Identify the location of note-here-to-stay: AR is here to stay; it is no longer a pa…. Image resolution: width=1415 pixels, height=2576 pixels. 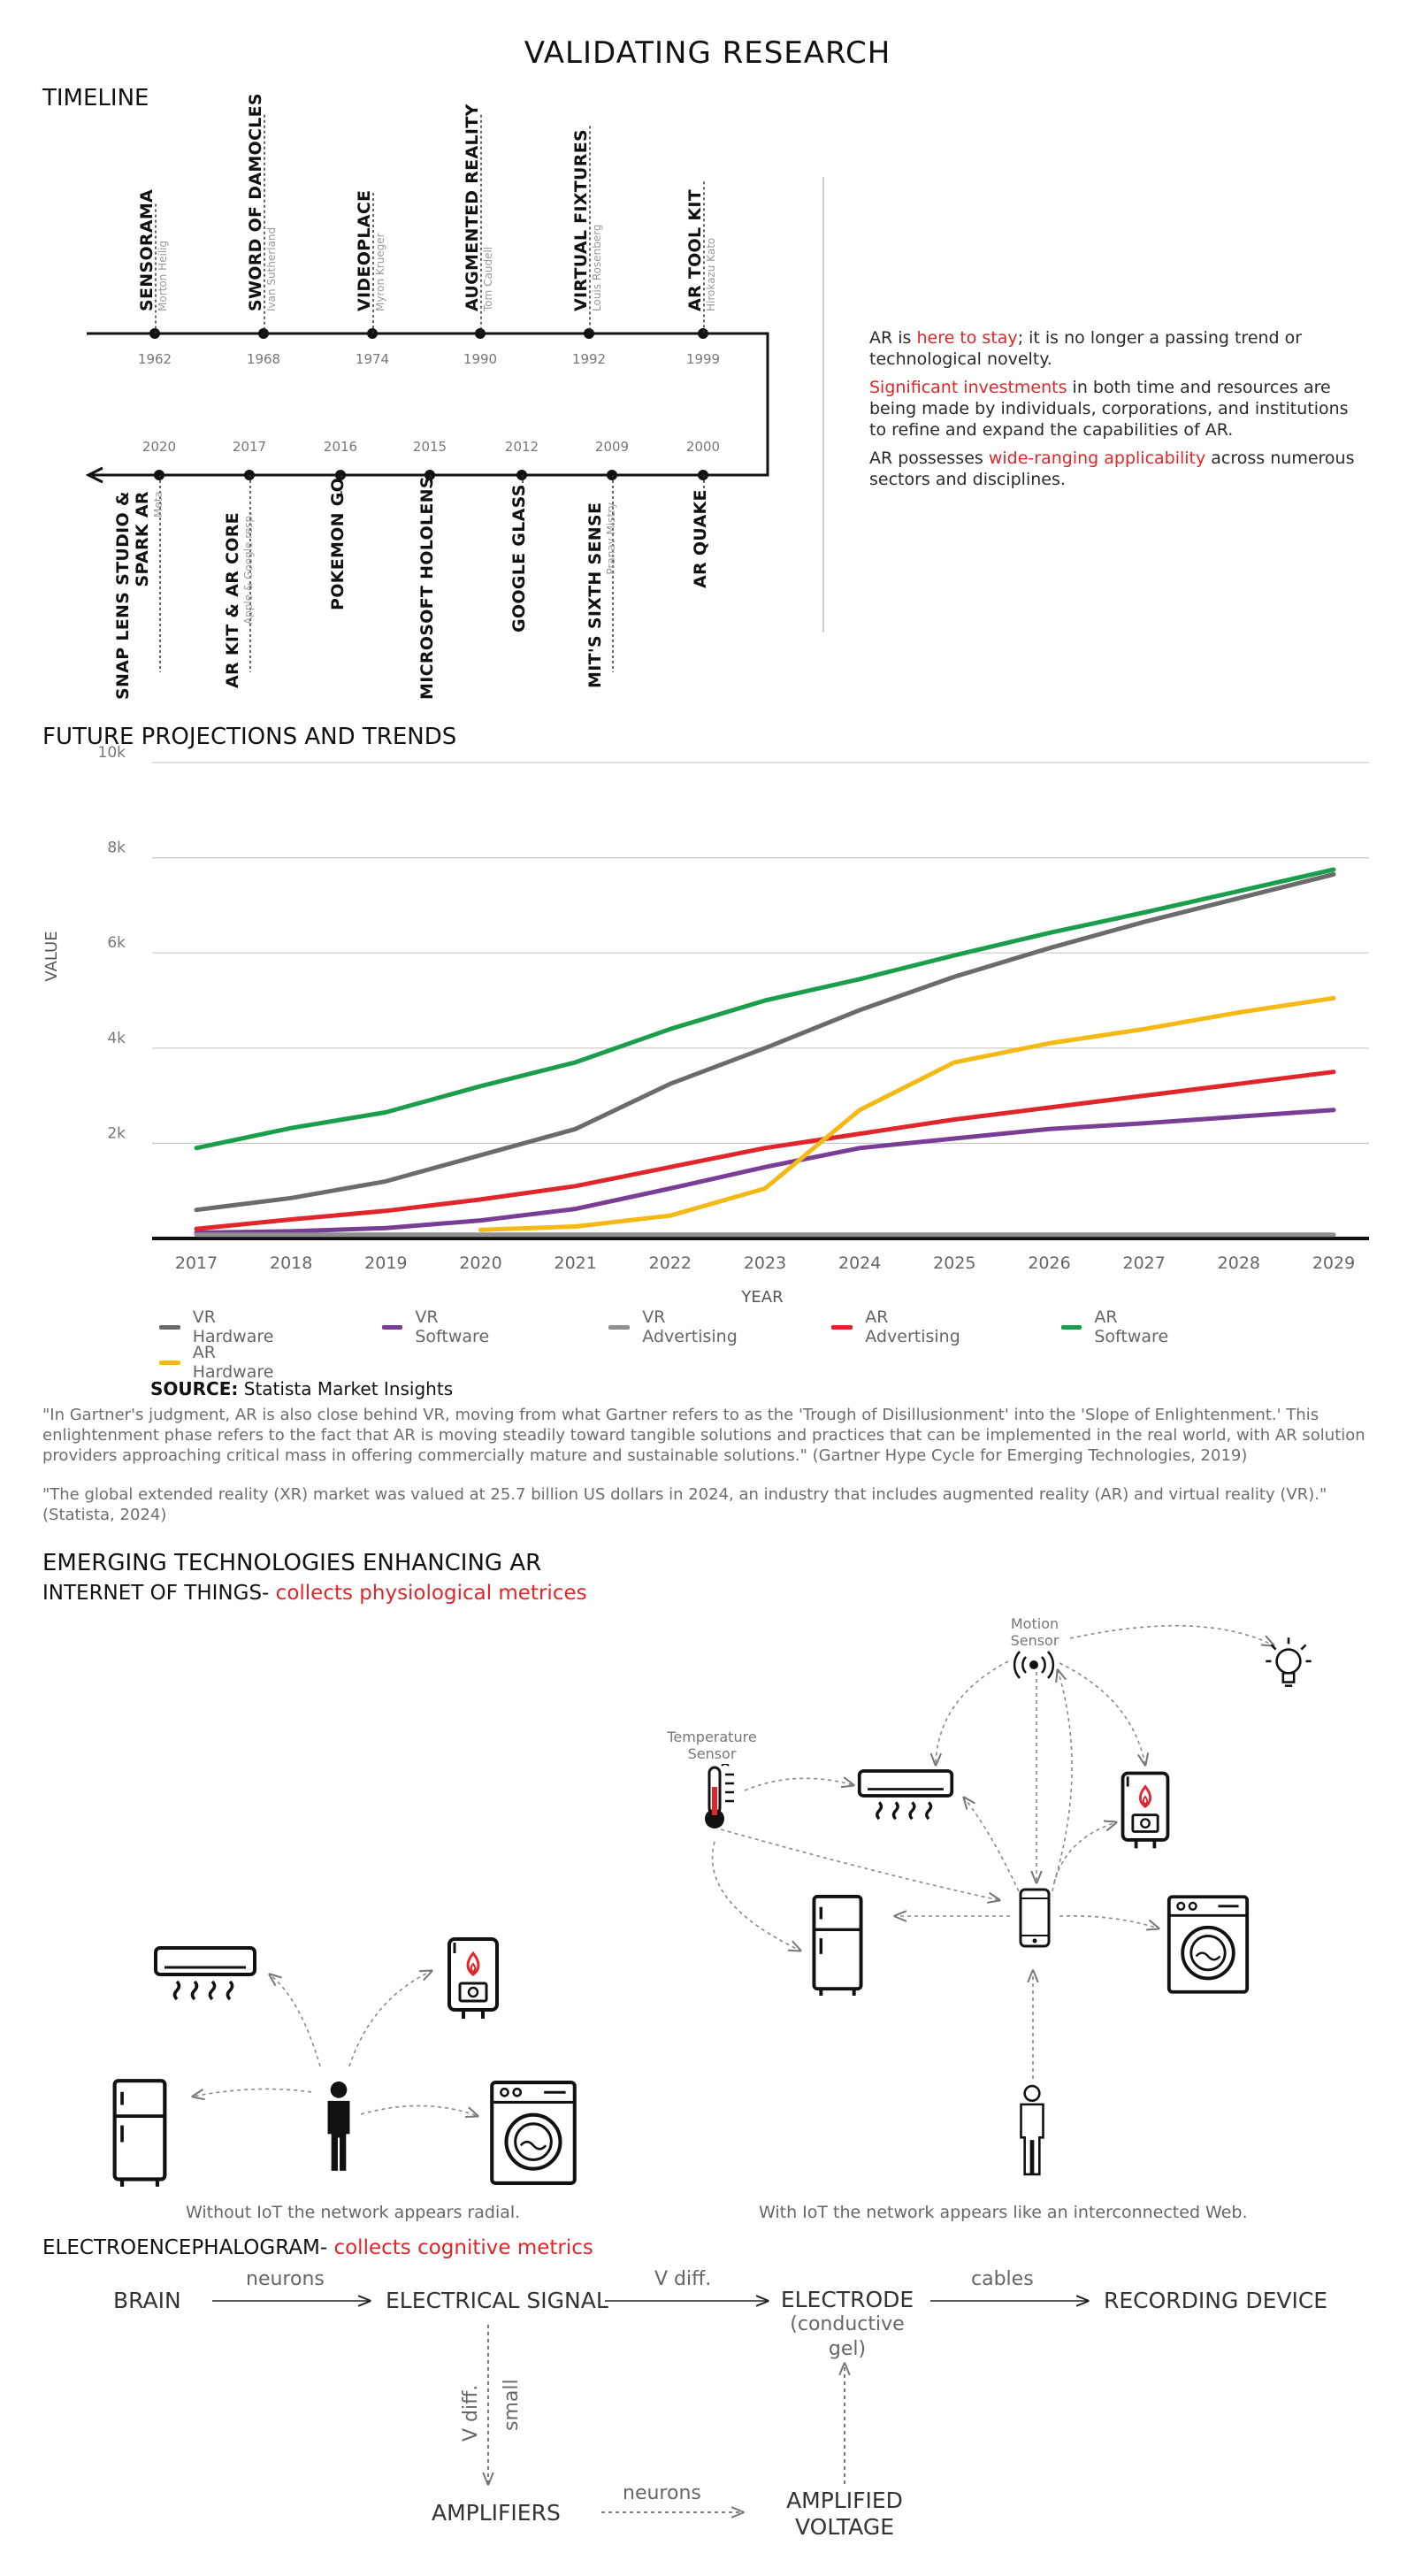
(1086, 348).